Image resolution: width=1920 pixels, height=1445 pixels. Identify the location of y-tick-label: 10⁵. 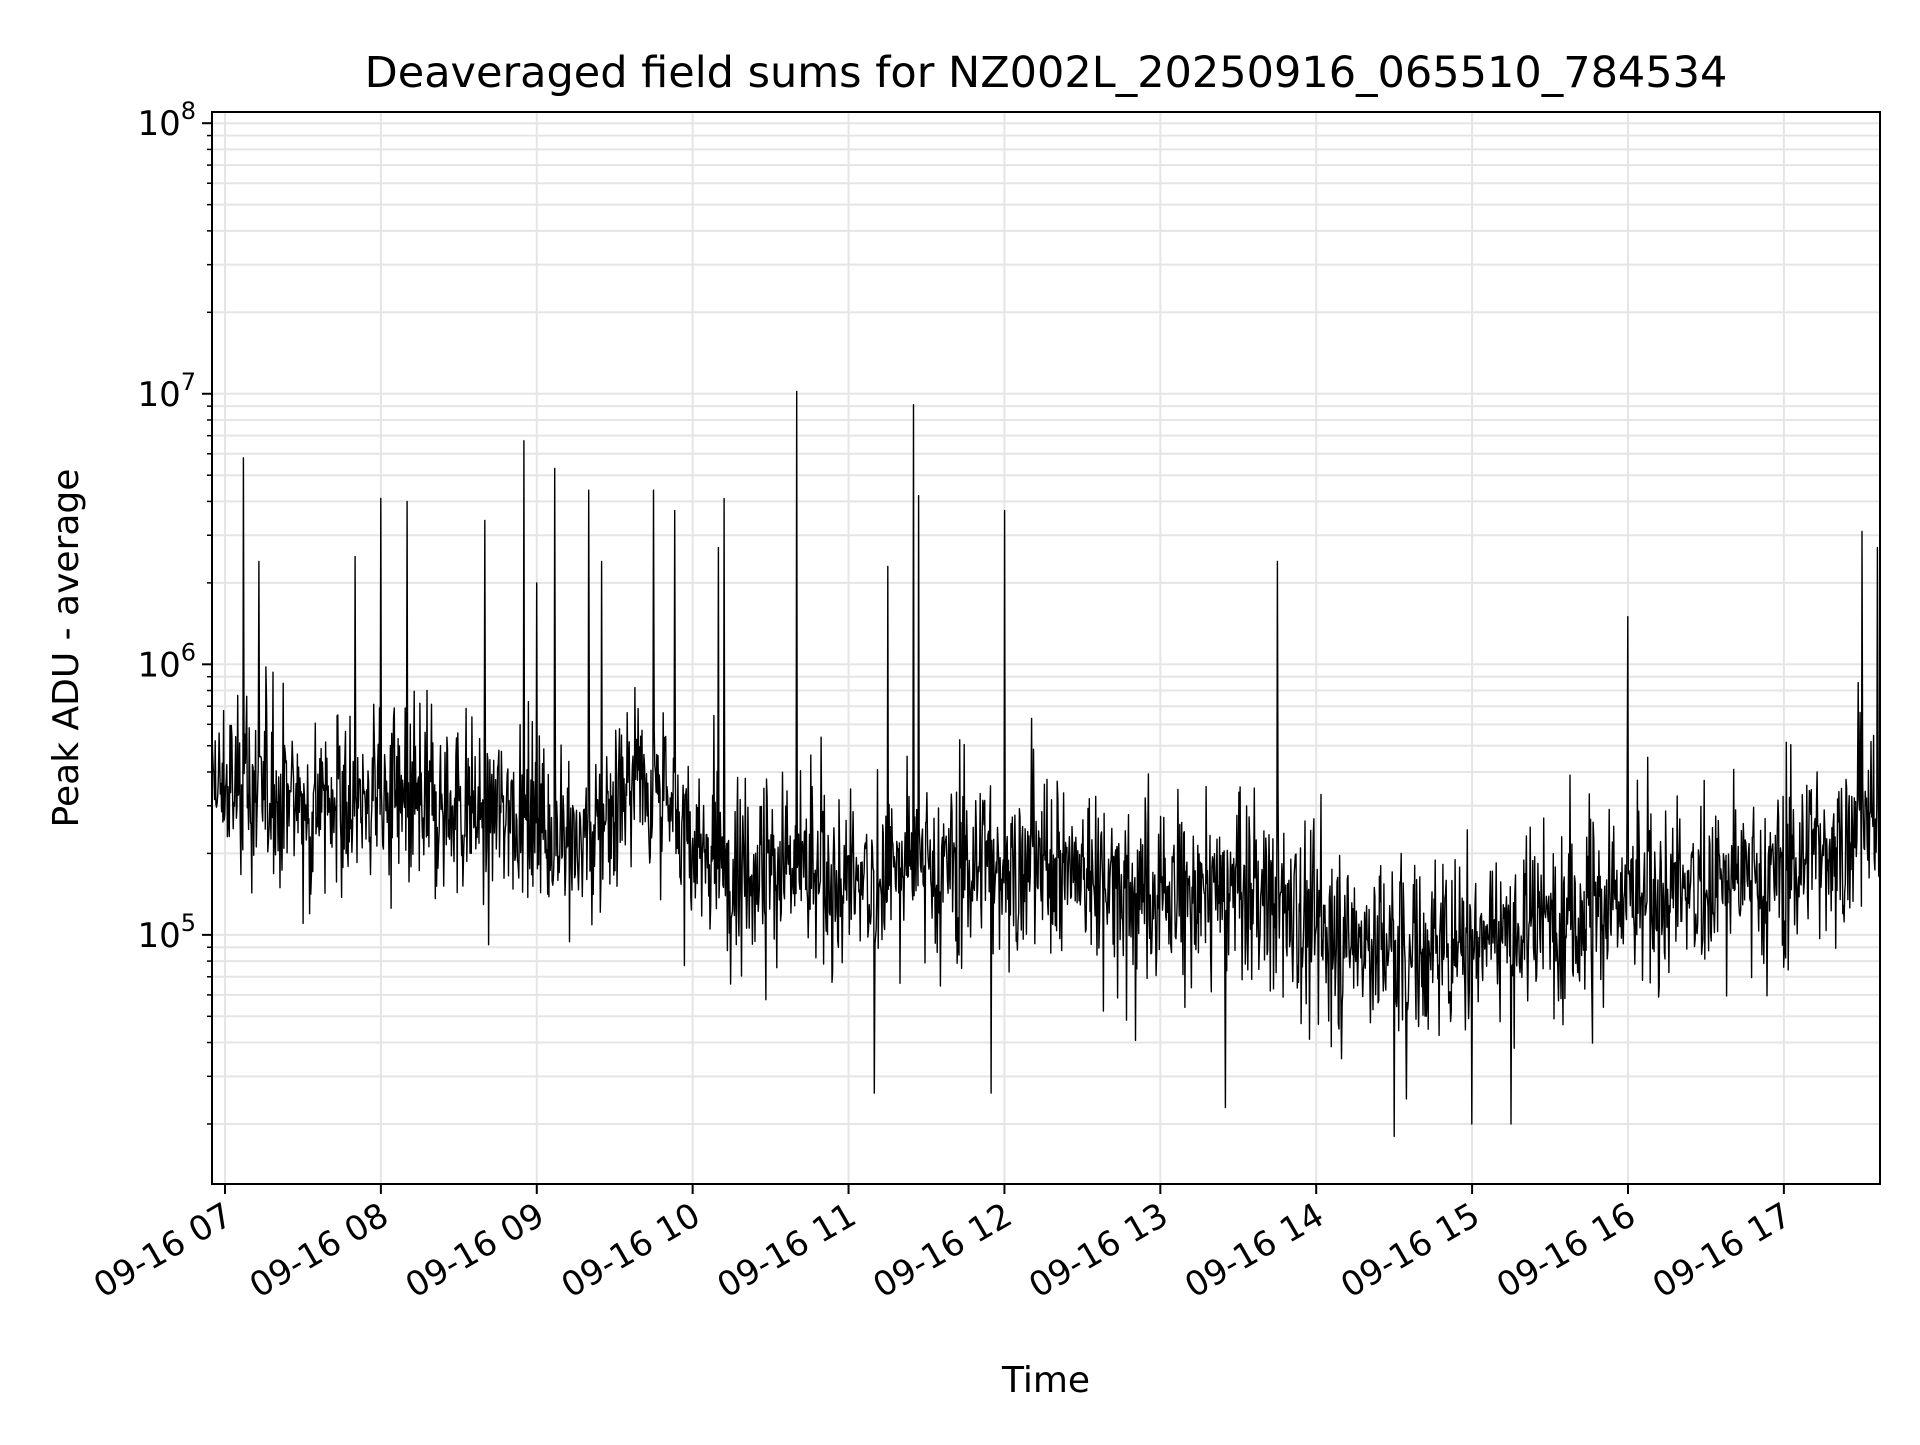
(166, 932).